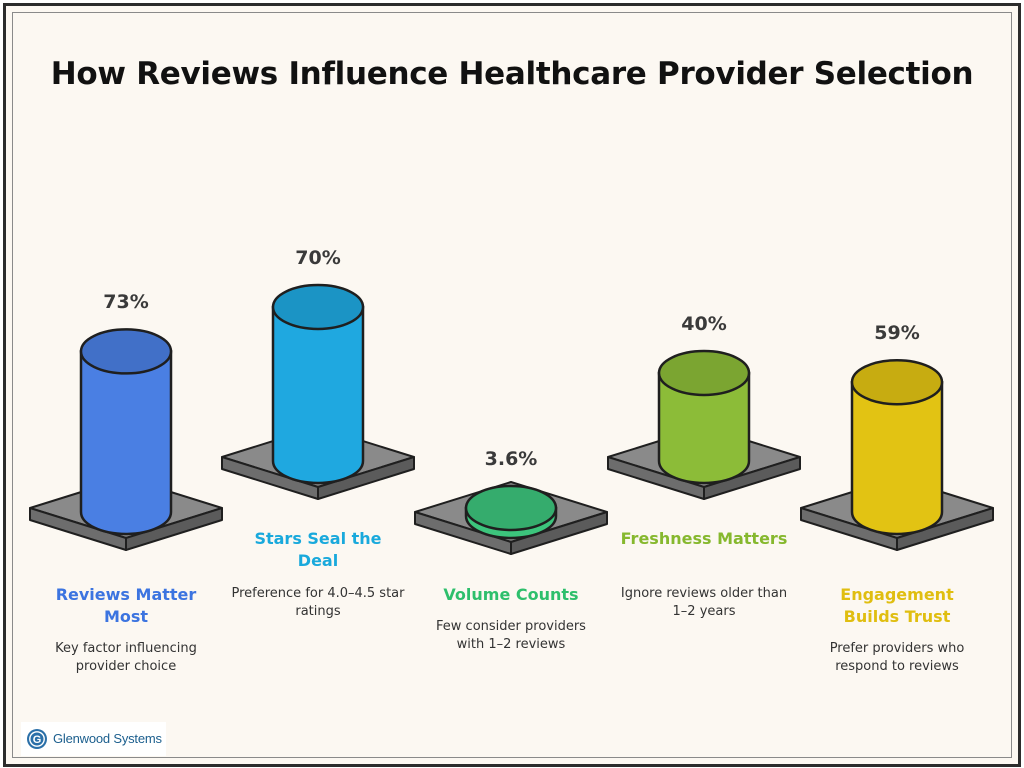 Image resolution: width=1024 pixels, height=768 pixels. I want to click on category-description: Ignore reviews older than 1–2 years, so click(704, 602).